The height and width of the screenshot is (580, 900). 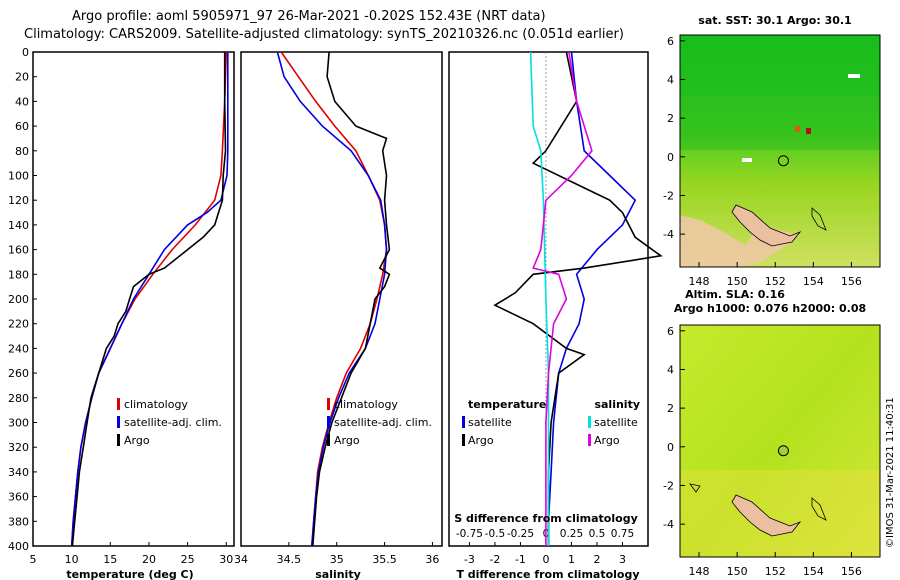 What do you see at coordinates (18, 497) in the screenshot?
I see `depth-tick-label: 360` at bounding box center [18, 497].